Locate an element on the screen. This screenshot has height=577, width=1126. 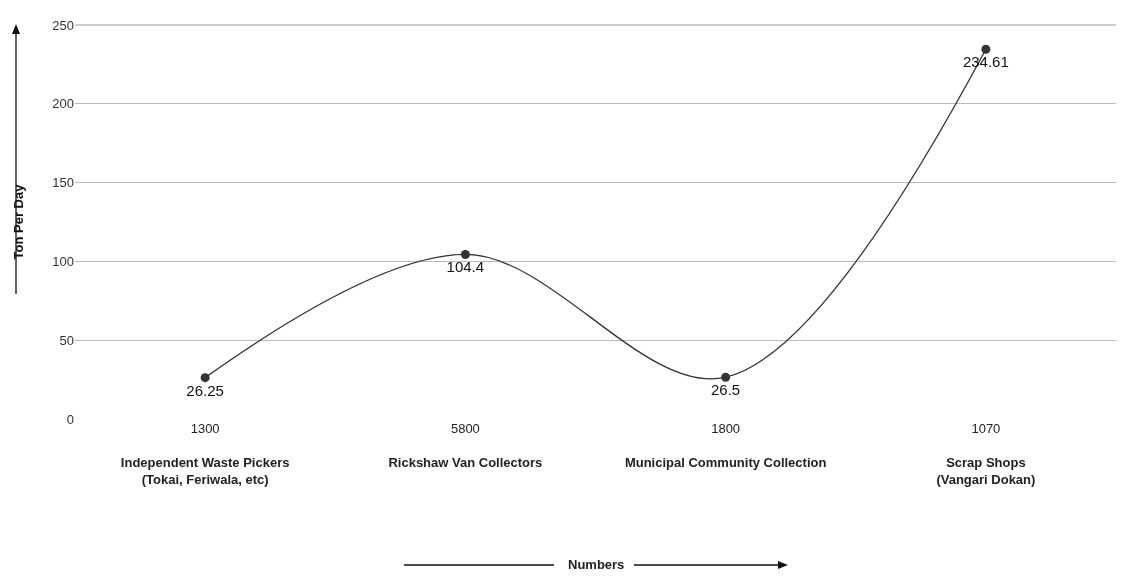
category-label: 1800 Municipal Community Collection is located at coordinates (725, 445).